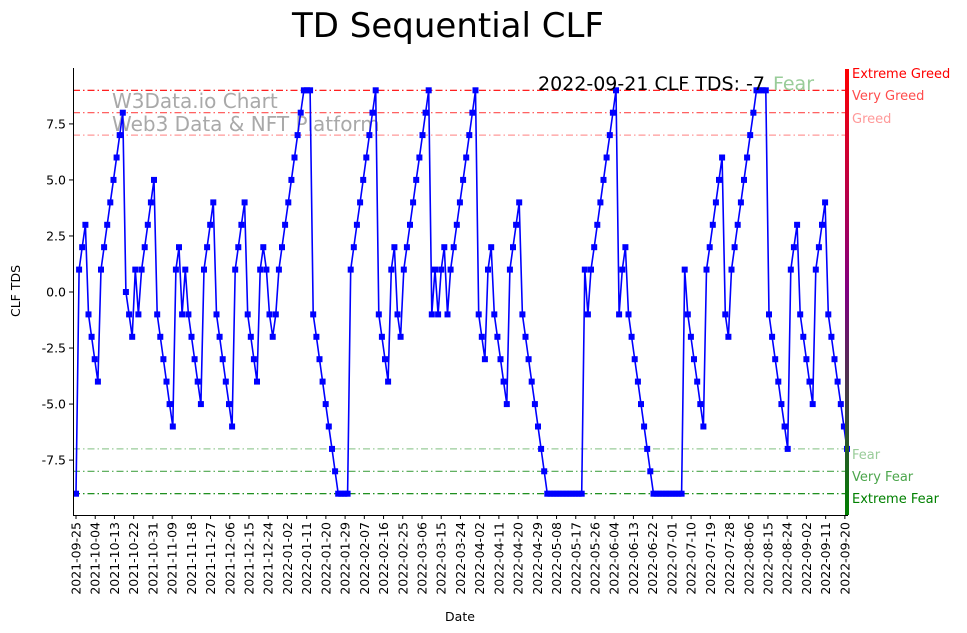  Describe the element at coordinates (383, 558) in the screenshot. I see `x-tick-label-16: 2022-02-16` at that location.